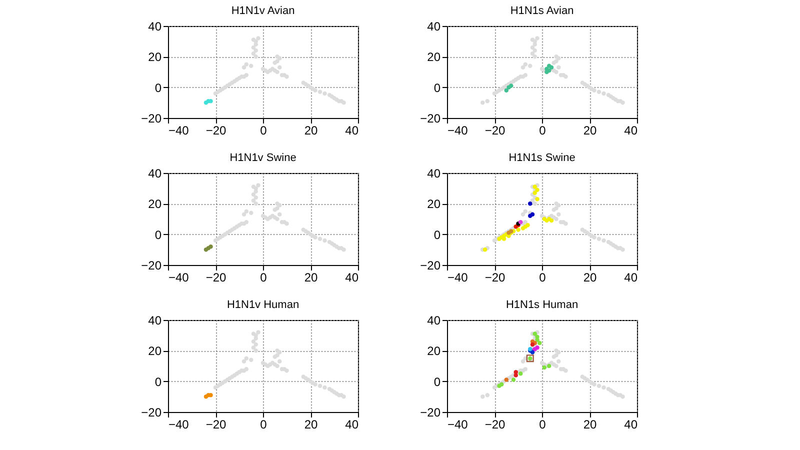 The image size is (800, 450). I want to click on chart-title: H1N1v Swine, so click(263, 158).